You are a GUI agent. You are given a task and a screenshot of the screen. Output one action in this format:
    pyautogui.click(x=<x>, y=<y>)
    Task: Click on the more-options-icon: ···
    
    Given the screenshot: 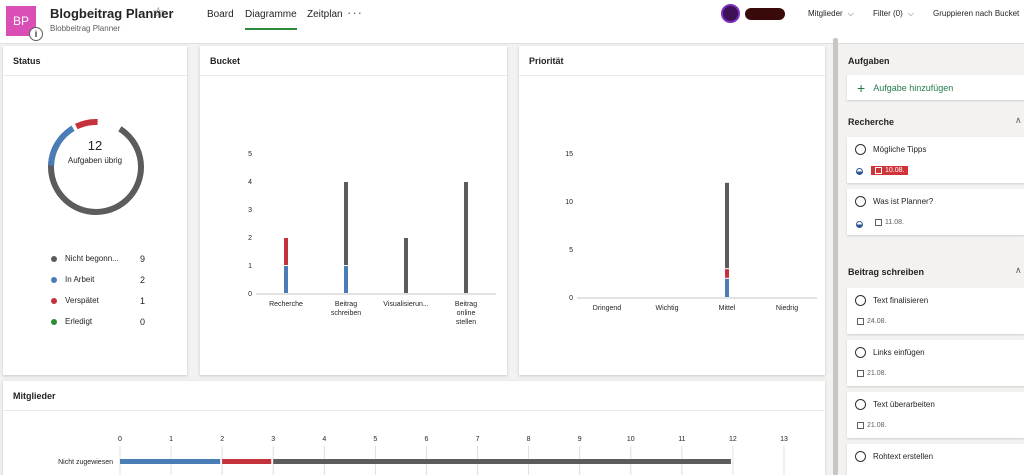 What is the action you would take?
    pyautogui.click(x=355, y=12)
    